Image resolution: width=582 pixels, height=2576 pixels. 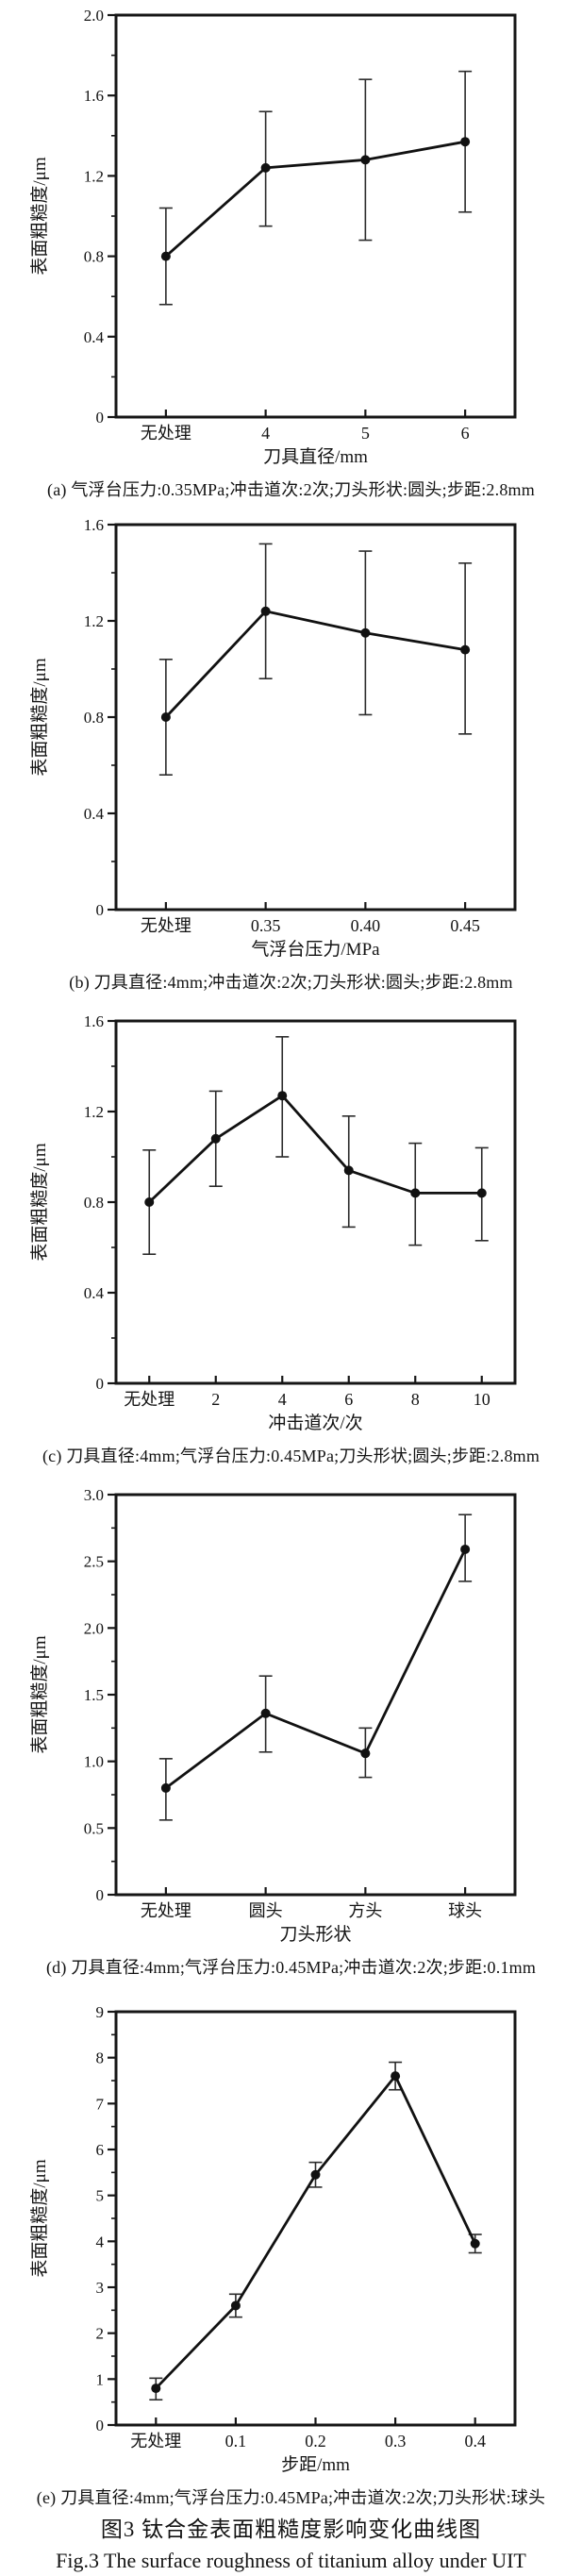 What do you see at coordinates (94, 1562) in the screenshot?
I see `y-tick-label: 2.5` at bounding box center [94, 1562].